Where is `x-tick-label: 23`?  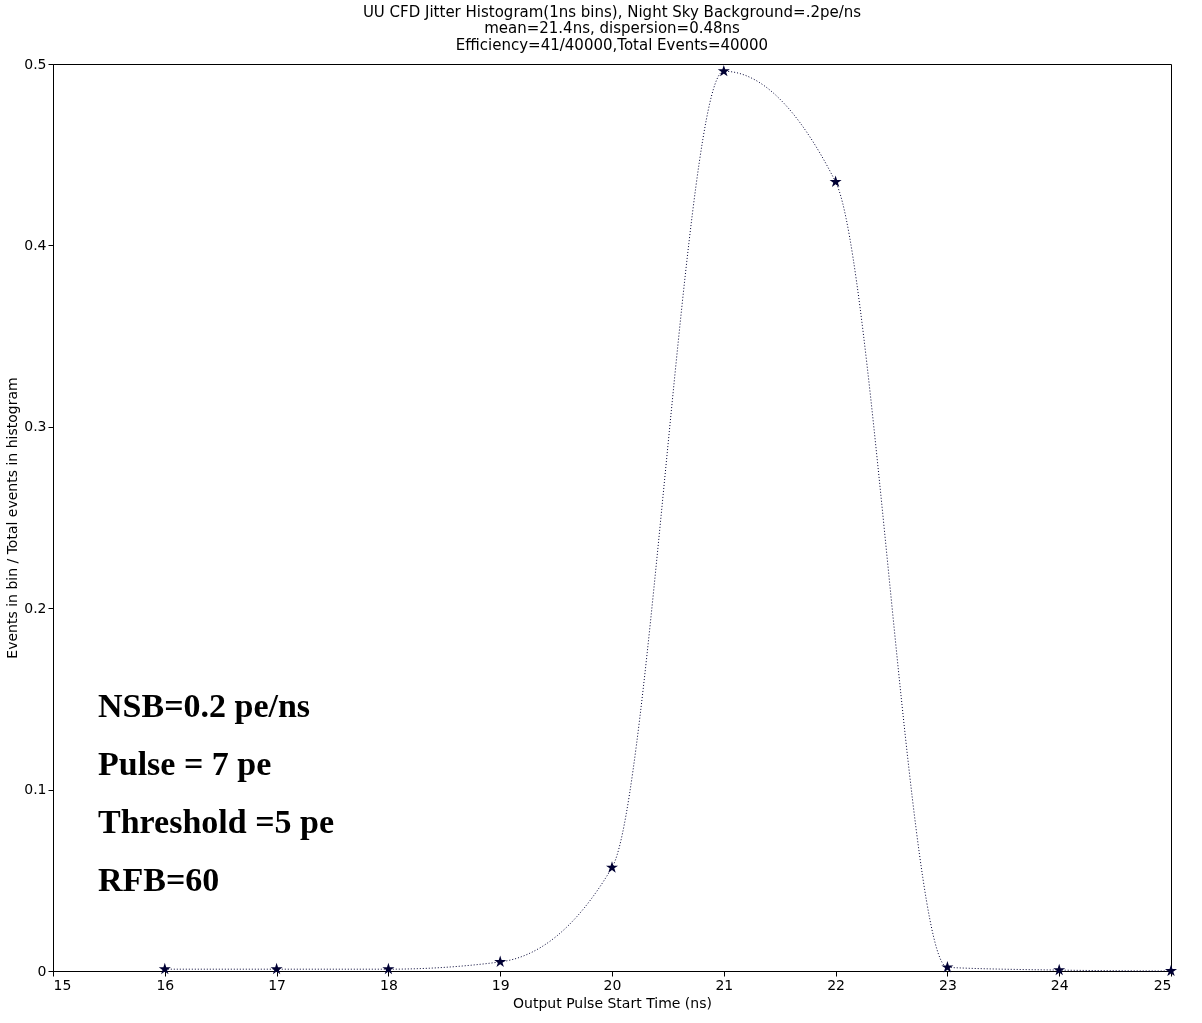
x-tick-label: 23 is located at coordinates (947, 984).